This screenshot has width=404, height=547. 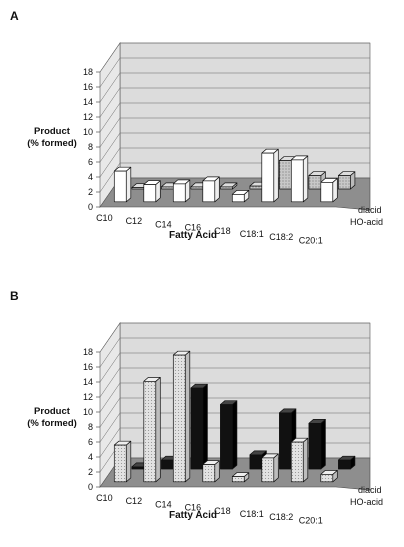 I want to click on panel-label: A, so click(x=14, y=16).